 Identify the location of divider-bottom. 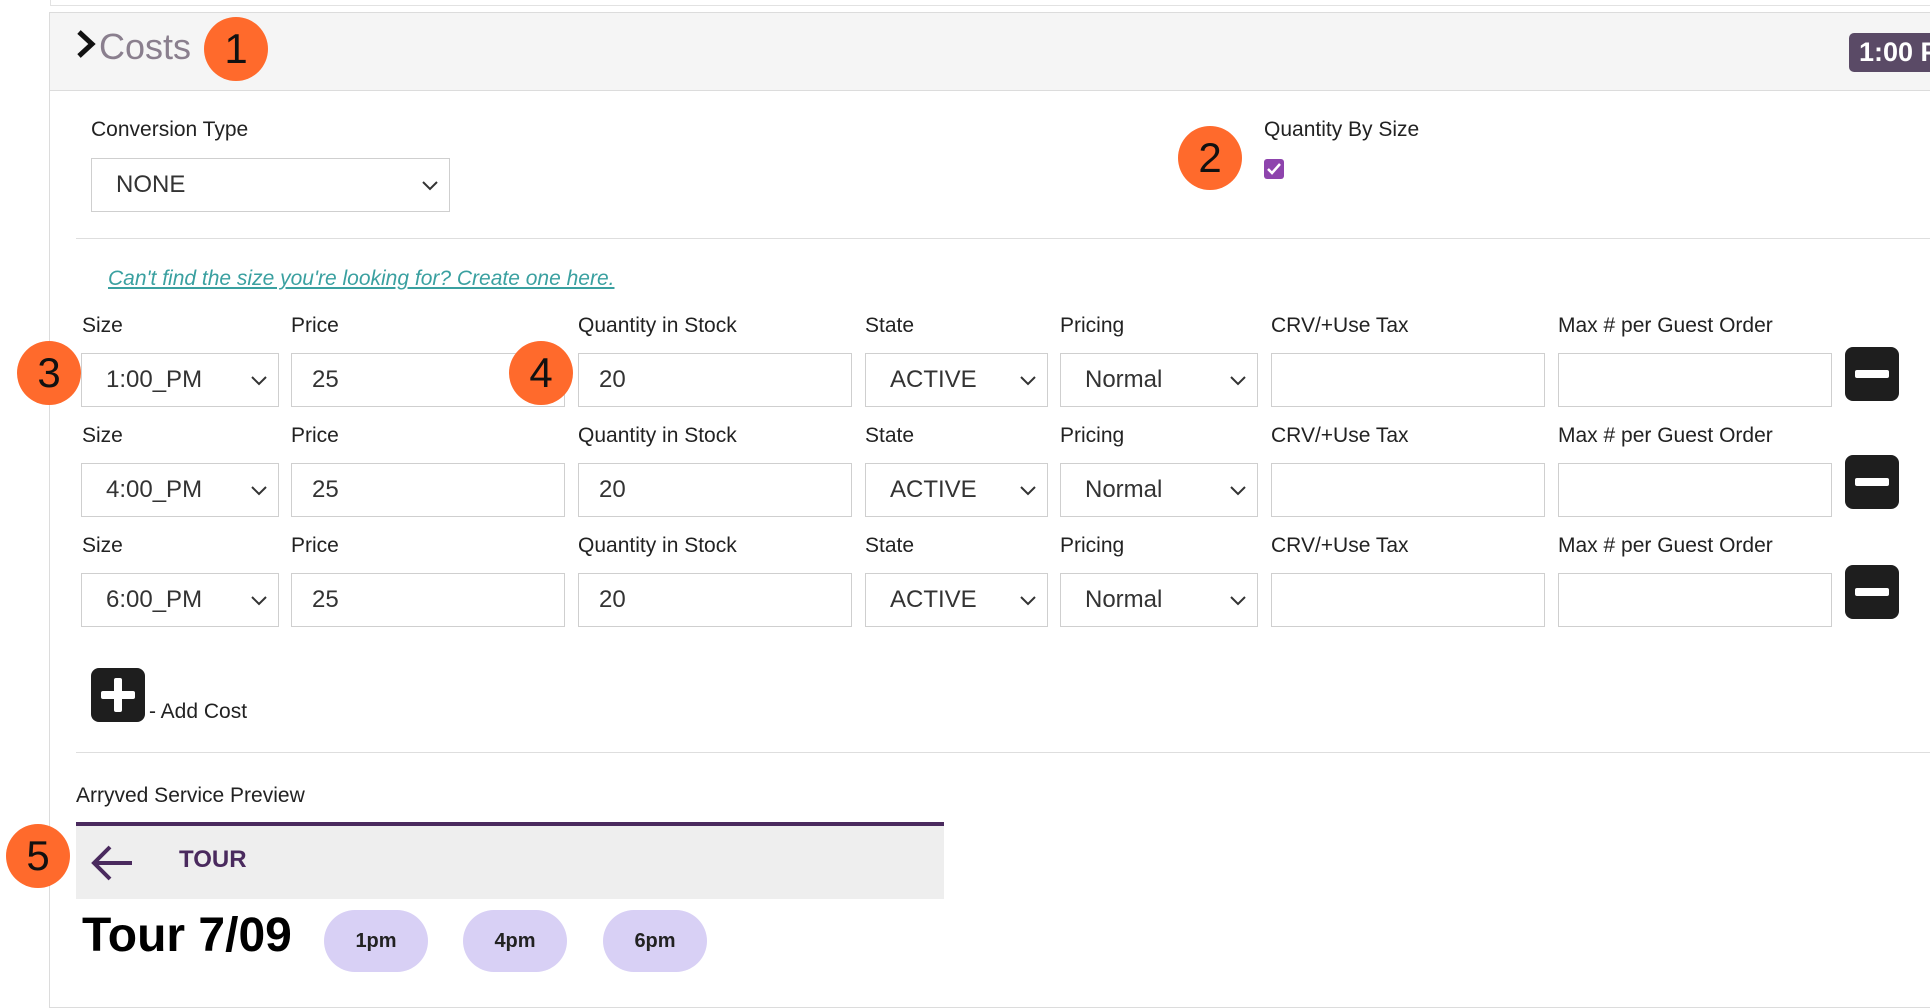
(1003, 752).